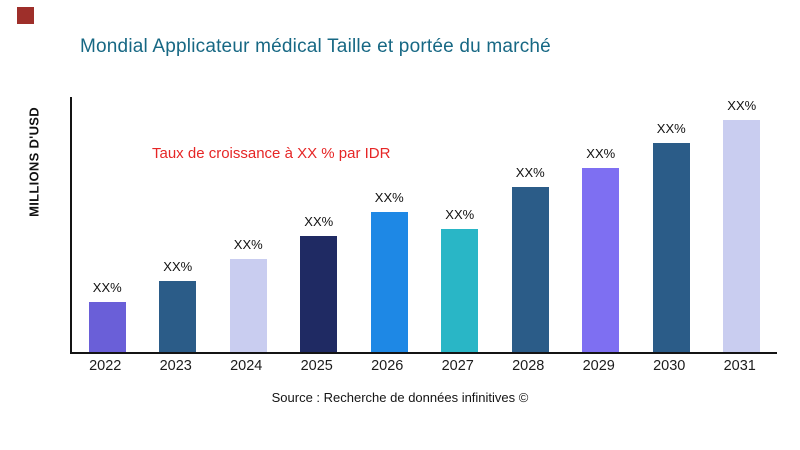 This screenshot has height=450, width=800. I want to click on bar-column-2026: XX%, so click(389, 224).